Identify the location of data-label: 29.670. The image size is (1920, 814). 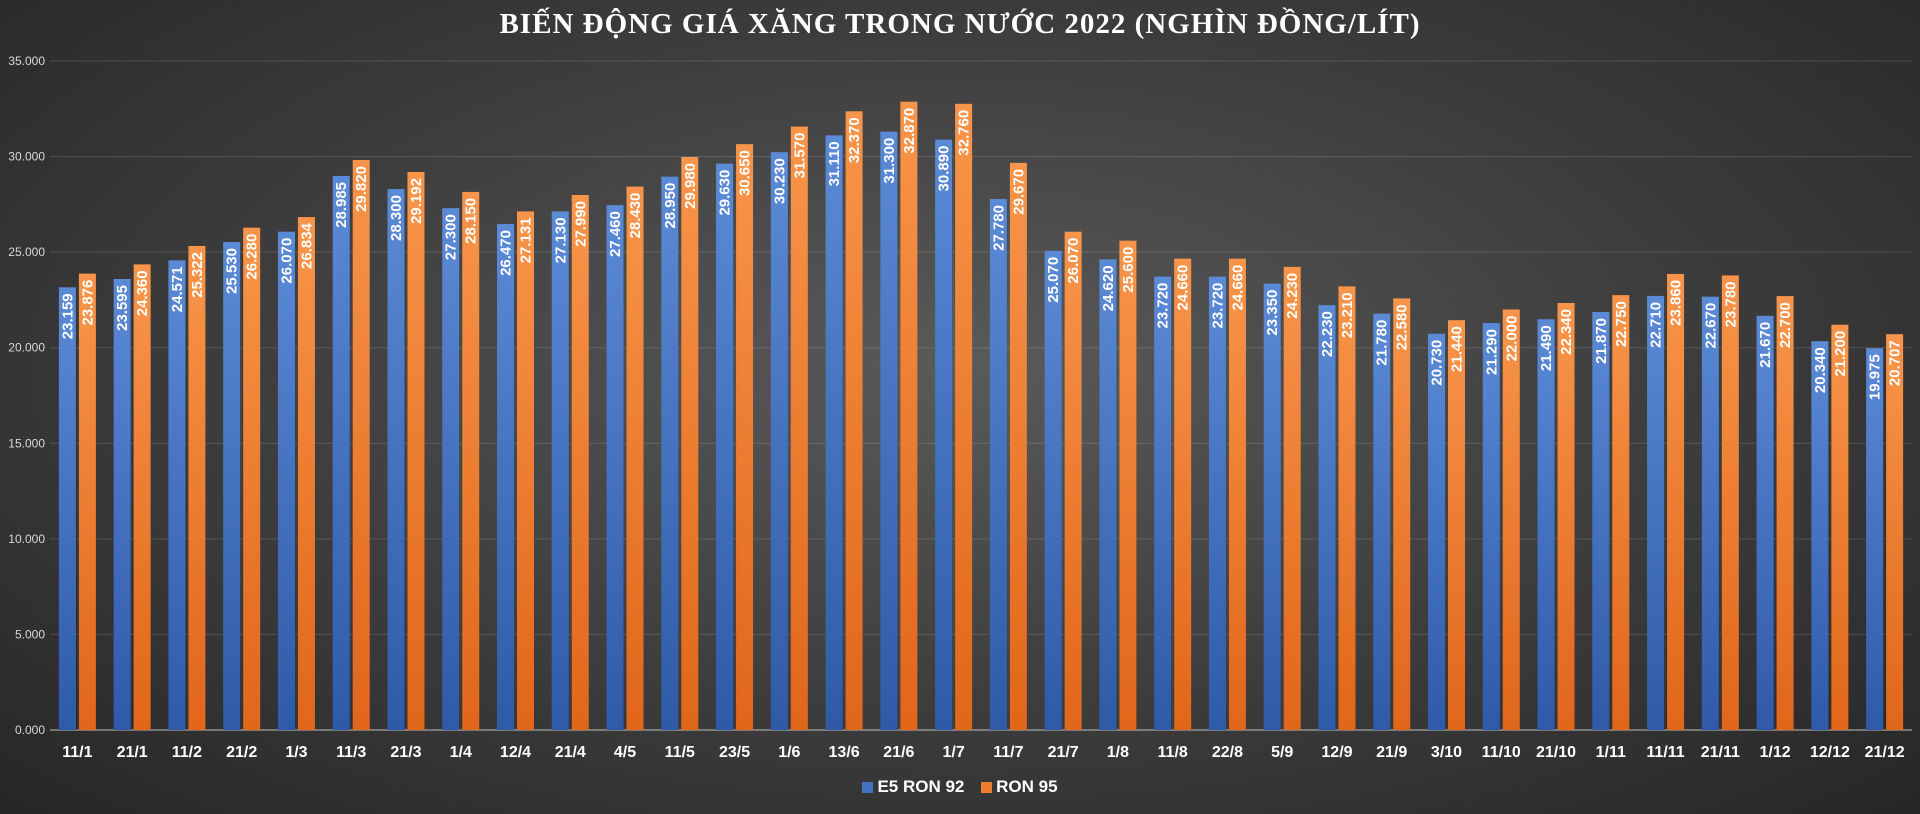
(1018, 192).